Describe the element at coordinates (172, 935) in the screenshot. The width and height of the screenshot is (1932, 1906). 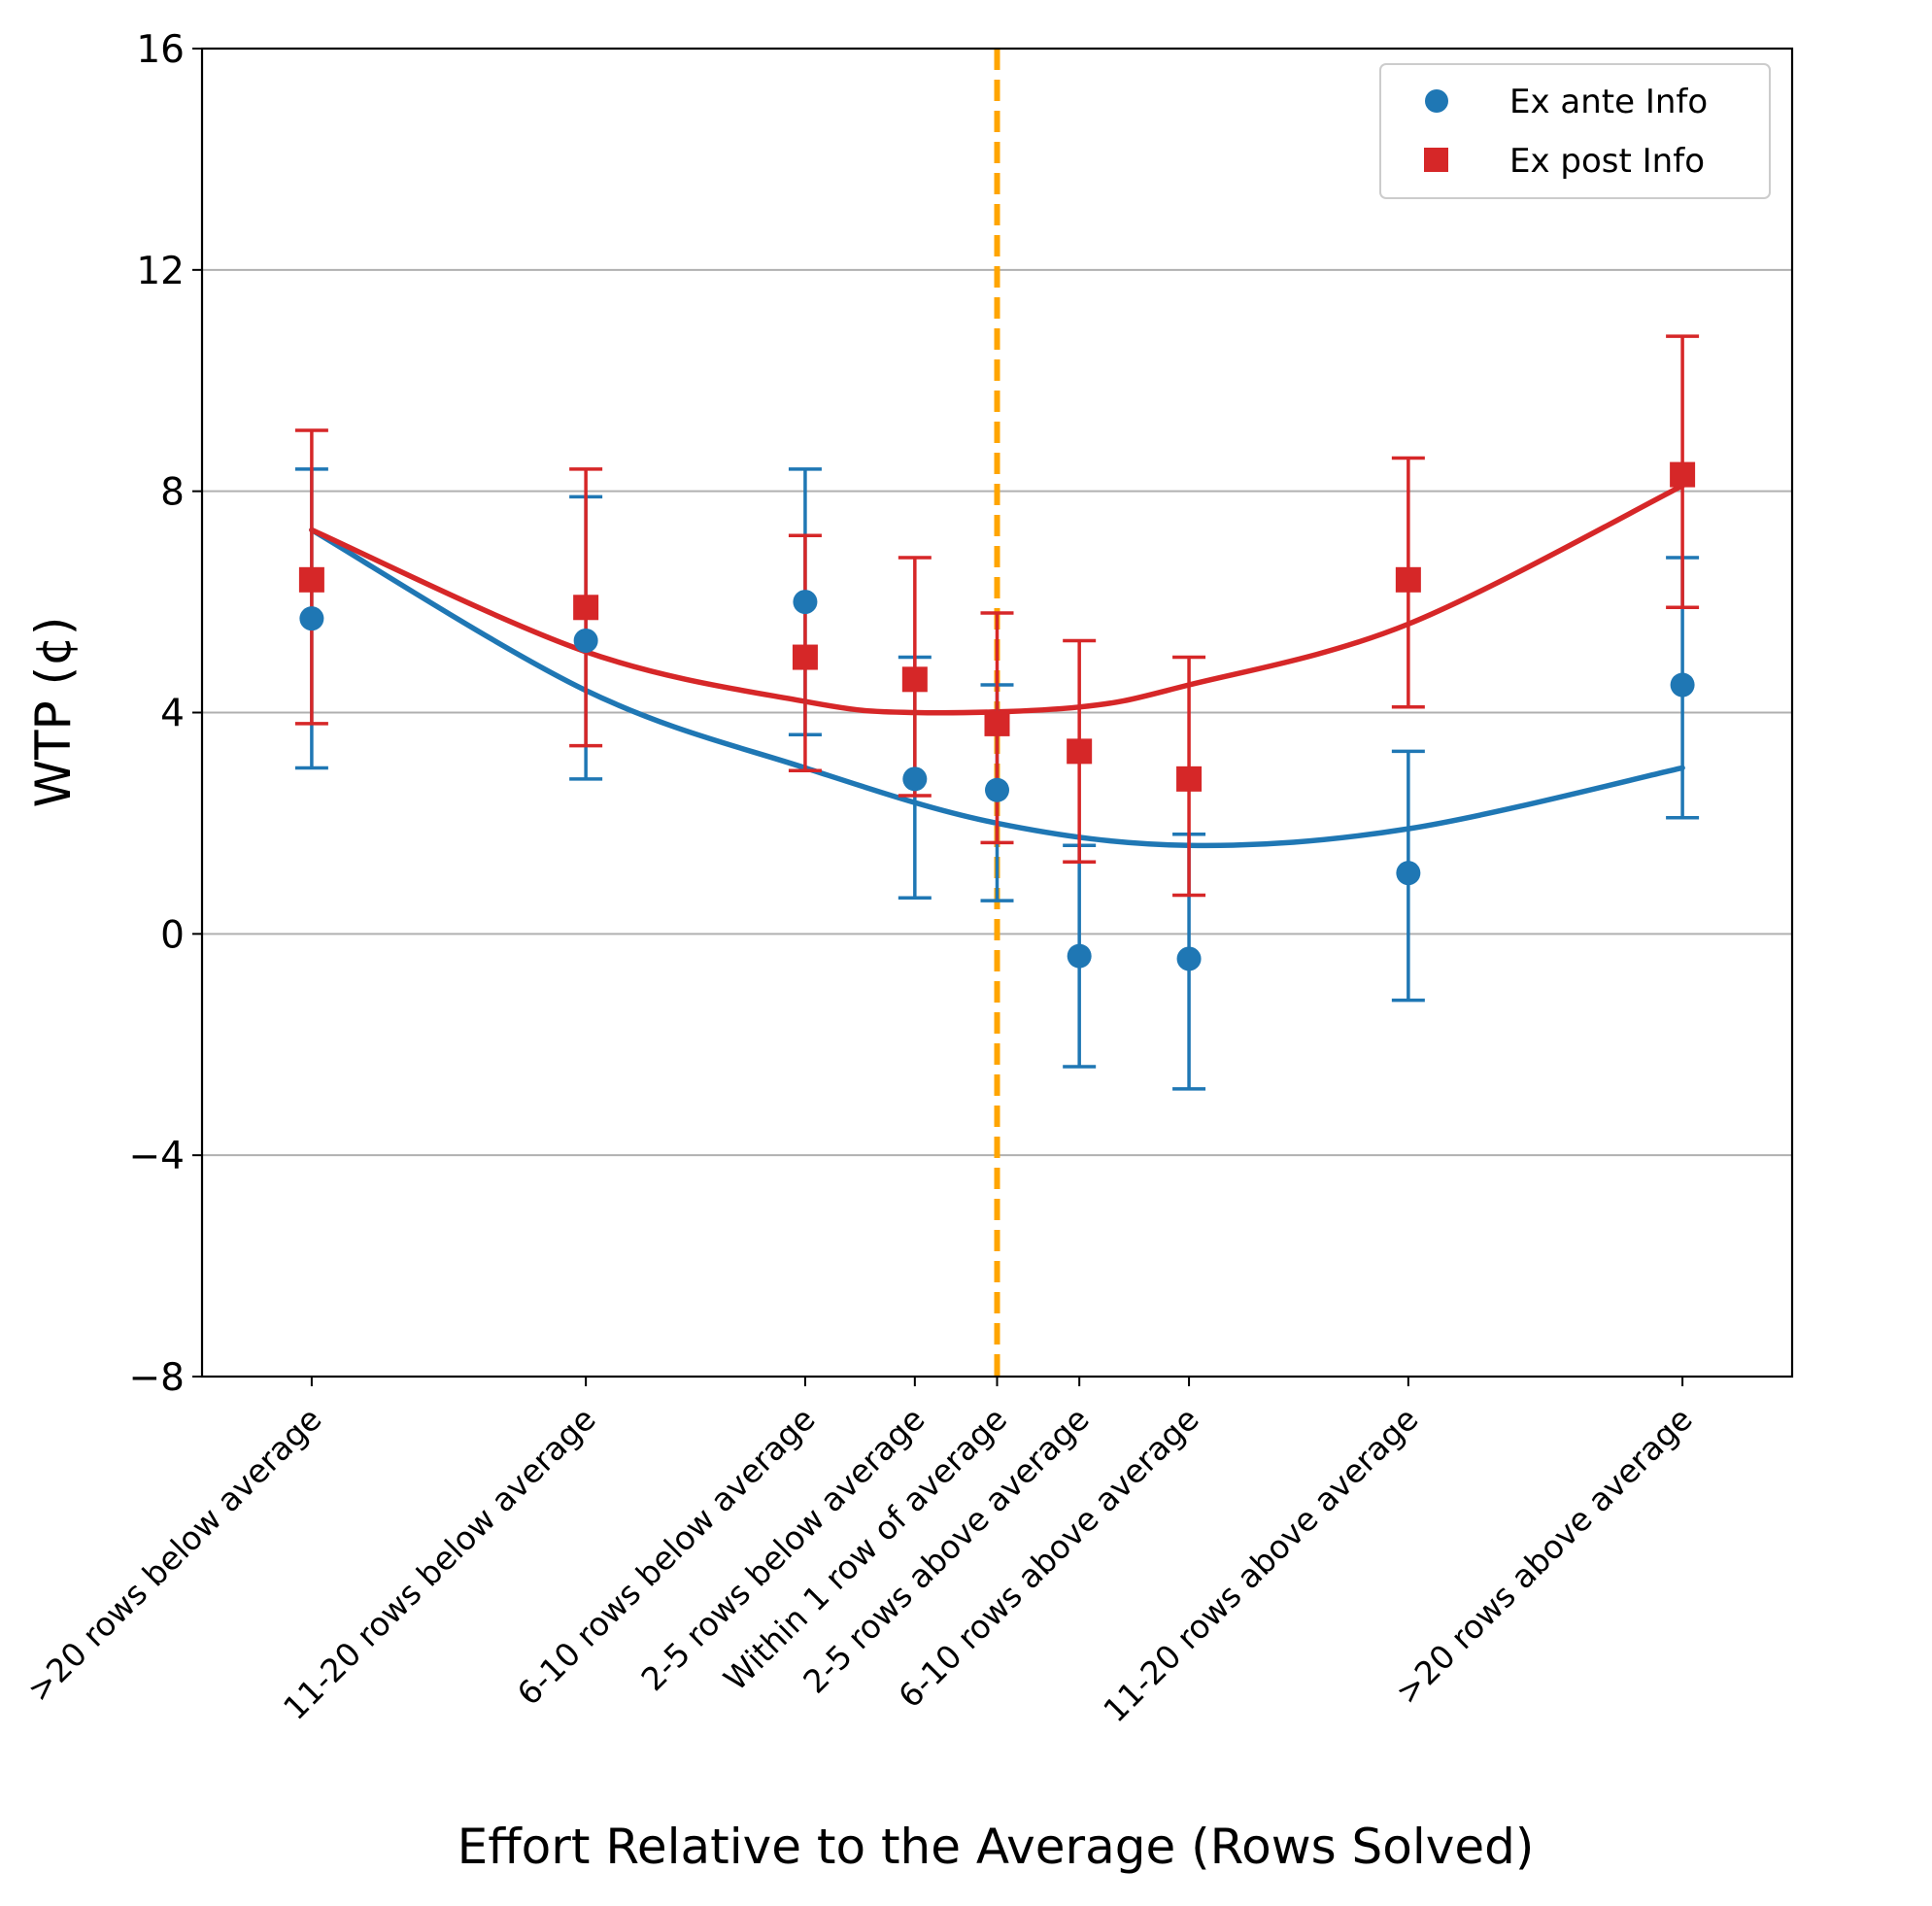
I see `y-tick-label: 0` at that location.